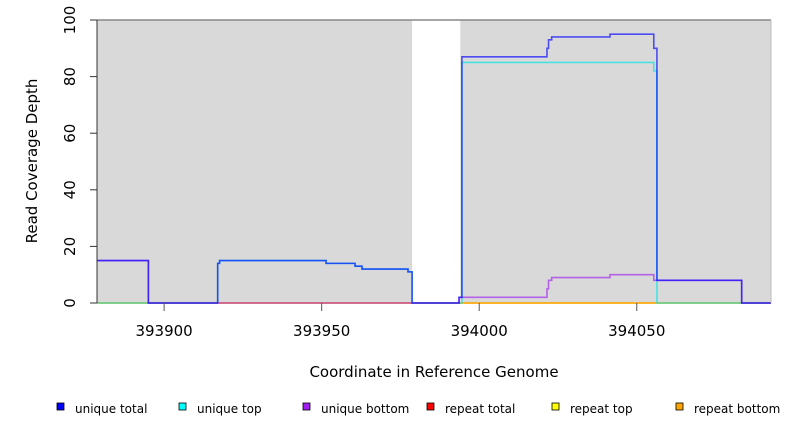 The image size is (792, 436). Describe the element at coordinates (111, 409) in the screenshot. I see `legend-label: unique total` at that location.